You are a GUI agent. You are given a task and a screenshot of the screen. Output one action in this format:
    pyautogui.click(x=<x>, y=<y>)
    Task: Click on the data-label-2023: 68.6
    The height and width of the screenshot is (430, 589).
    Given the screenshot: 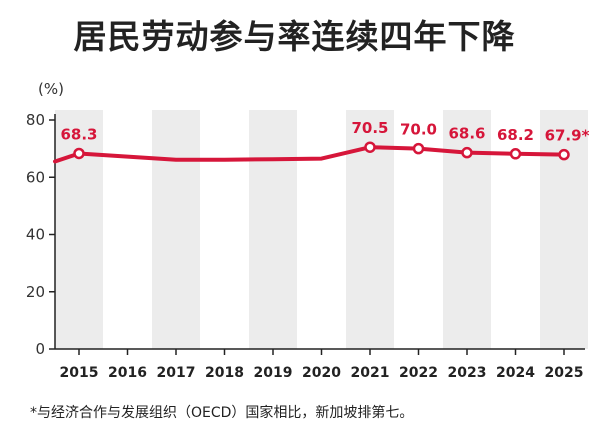 What is the action you would take?
    pyautogui.click(x=466, y=134)
    